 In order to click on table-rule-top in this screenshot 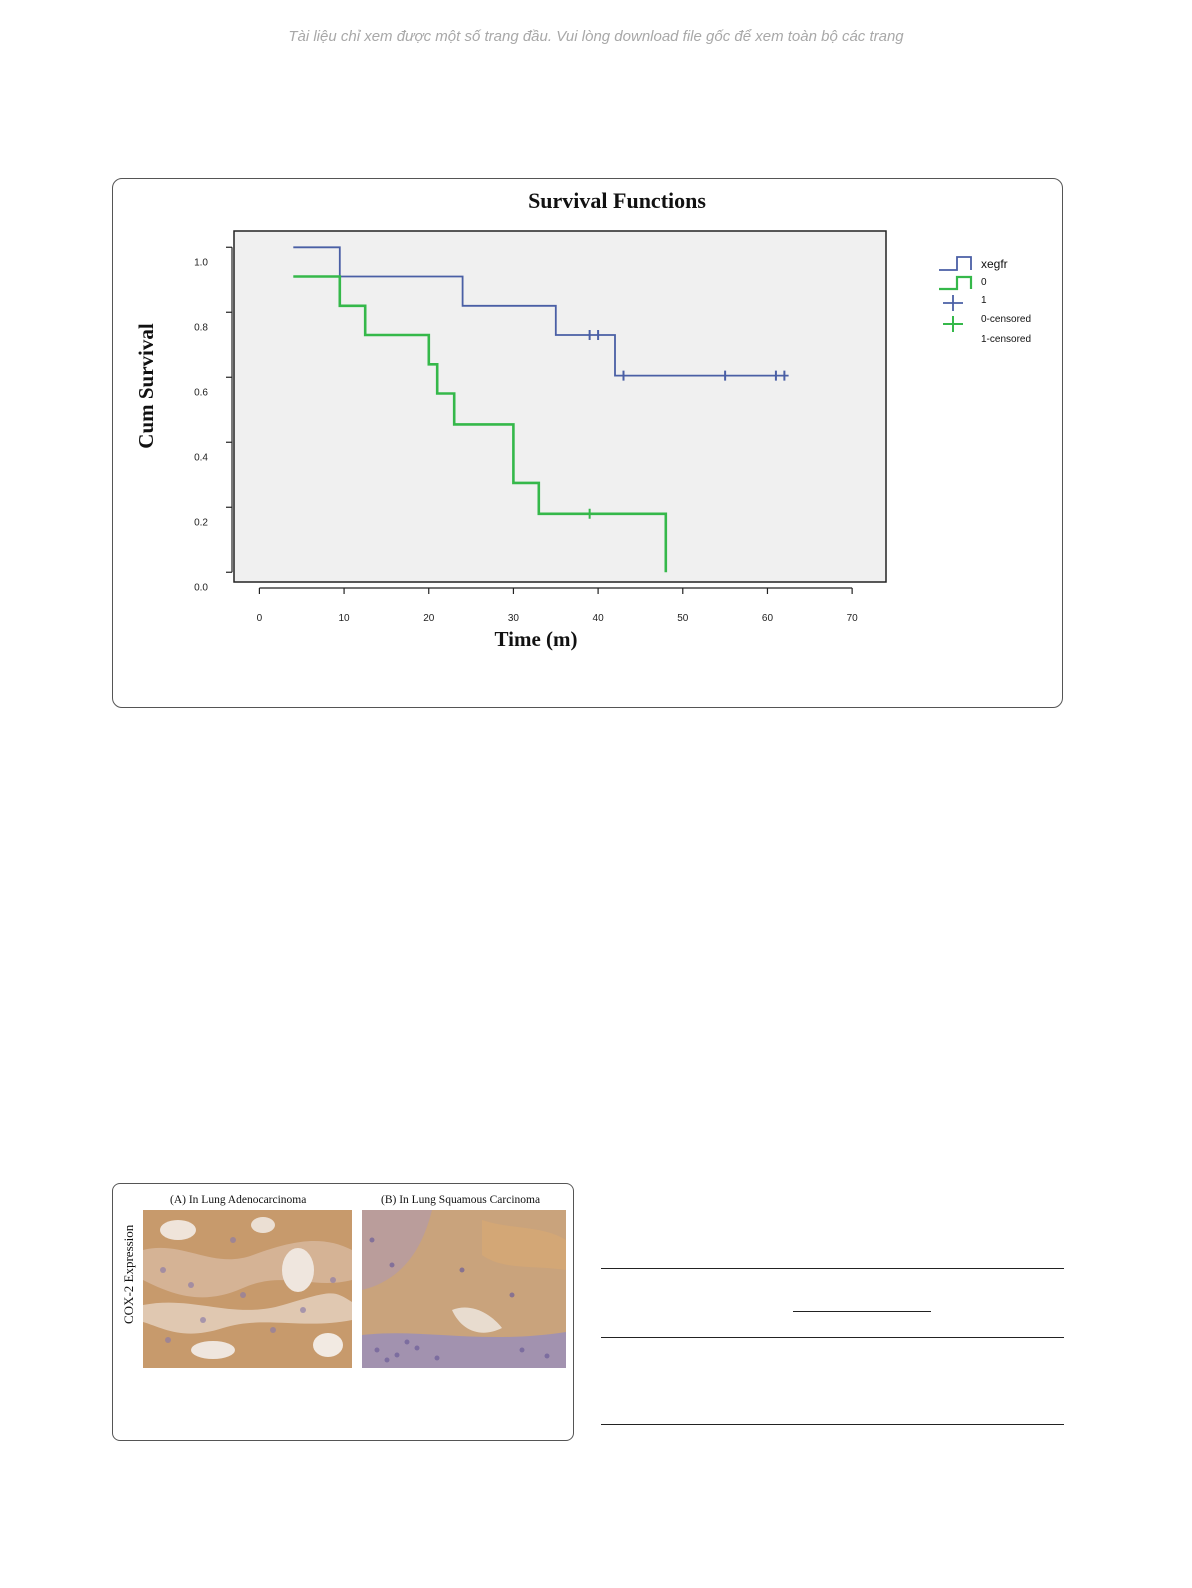, I will do `click(832, 1268)`.